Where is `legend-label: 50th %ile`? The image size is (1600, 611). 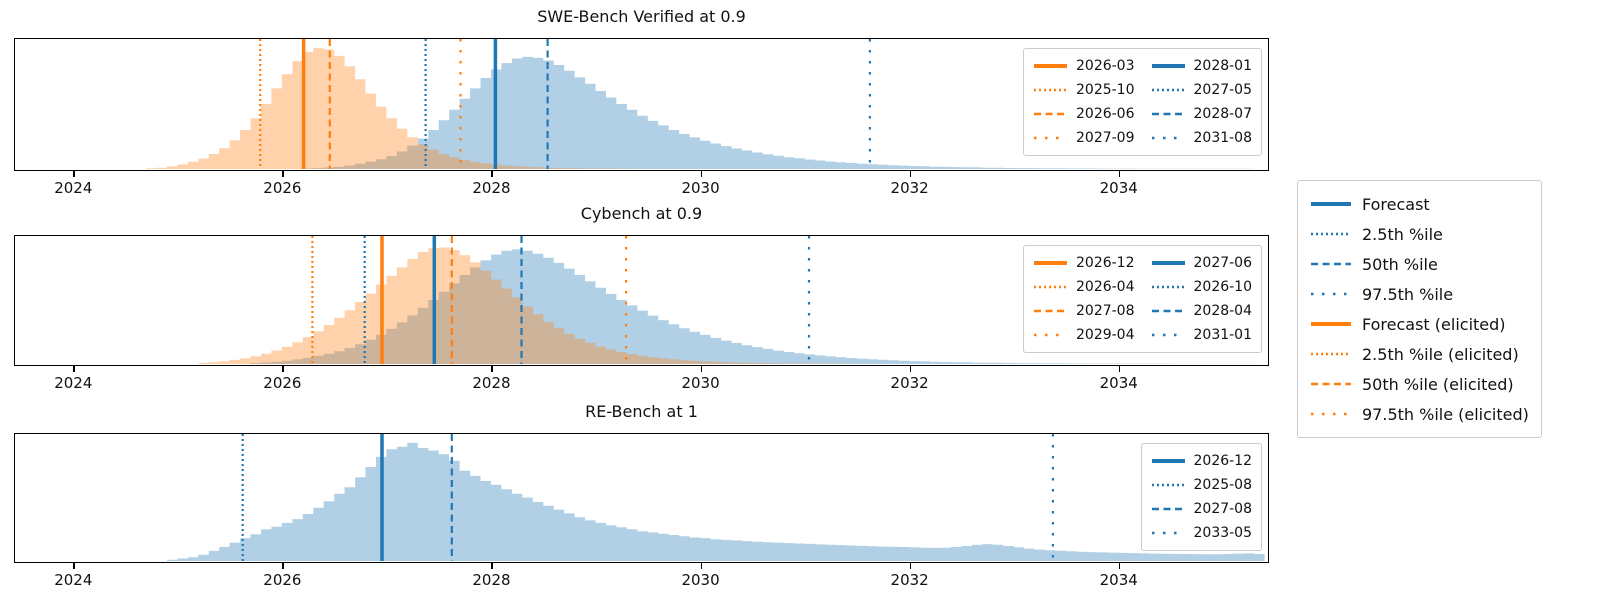 legend-label: 50th %ile is located at coordinates (1400, 264).